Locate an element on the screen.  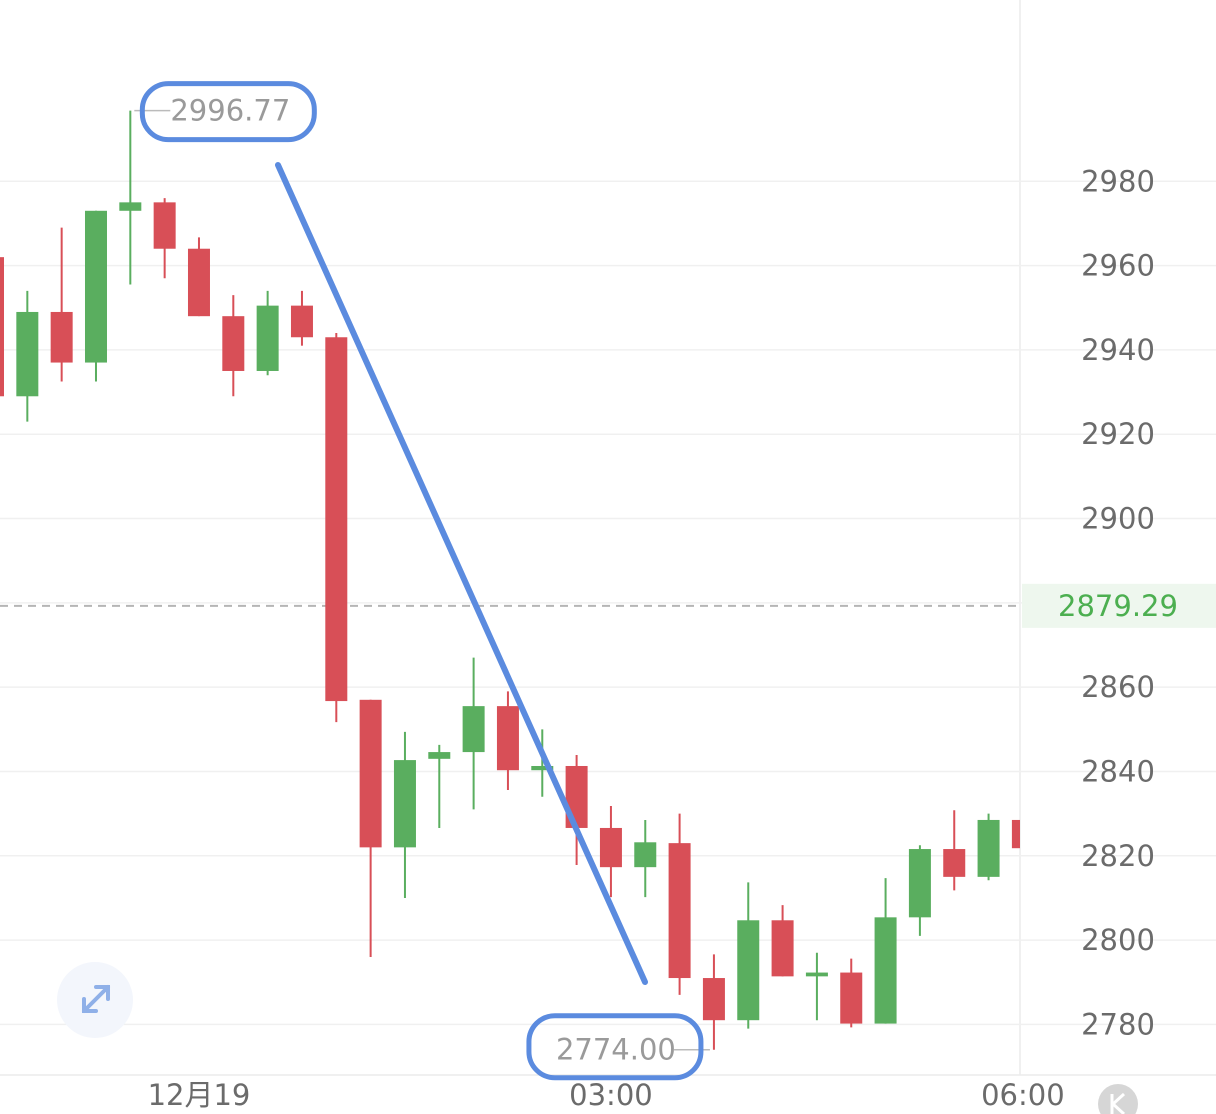
y-tick-label: 2920 is located at coordinates (1118, 434).